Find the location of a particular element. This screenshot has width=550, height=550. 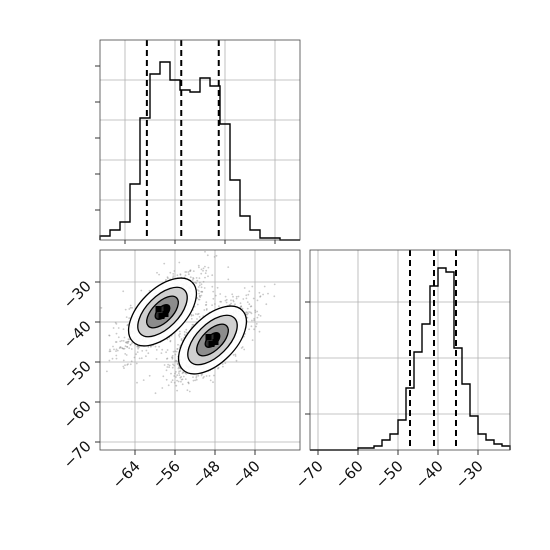

x-tick-label: −70 is located at coordinates (309, 474).